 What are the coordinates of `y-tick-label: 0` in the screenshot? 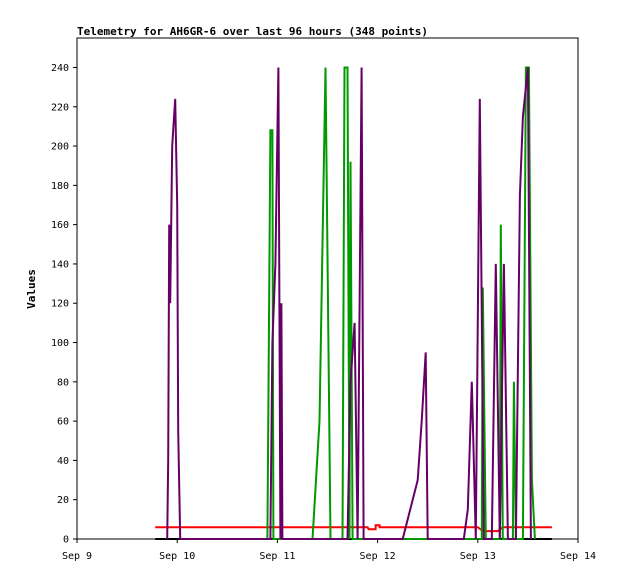 It's located at (66, 540).